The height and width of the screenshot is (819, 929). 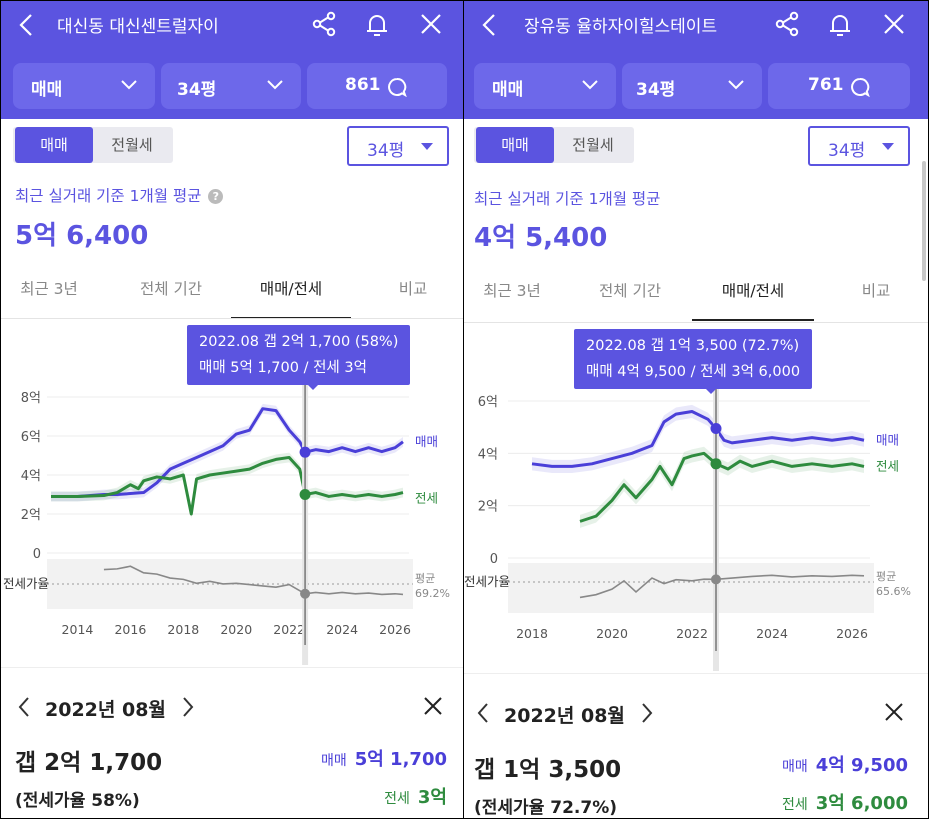 I want to click on scrollbar, so click(x=924, y=221).